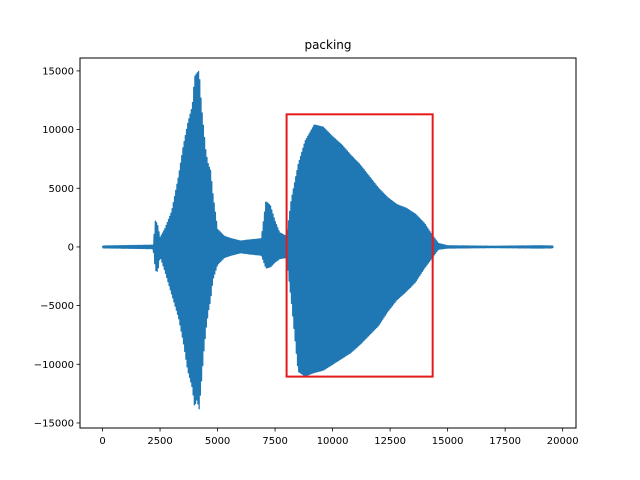 This screenshot has width=640, height=480. What do you see at coordinates (57, 306) in the screenshot?
I see `y-tick-label: −5000` at bounding box center [57, 306].